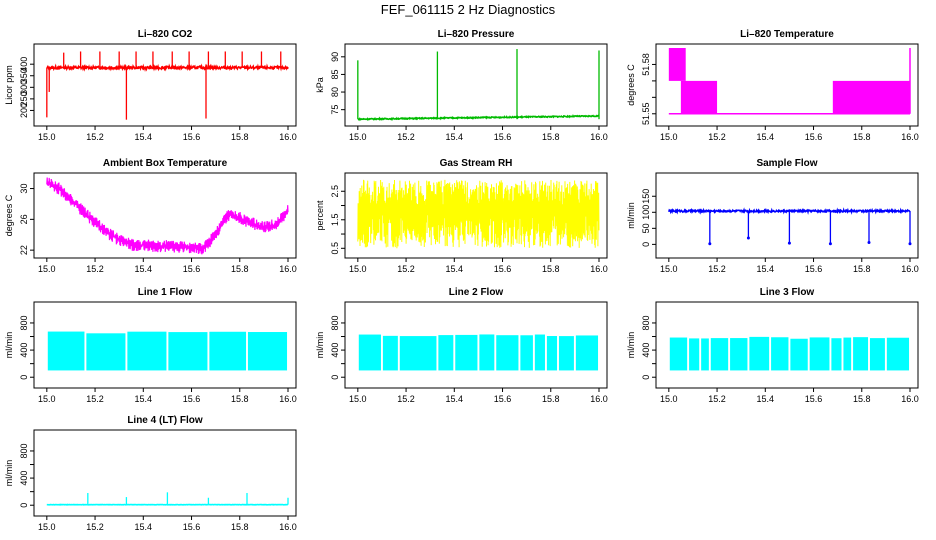 The width and height of the screenshot is (936, 540). What do you see at coordinates (646, 196) in the screenshot?
I see `y-tick-label: 150` at bounding box center [646, 196].